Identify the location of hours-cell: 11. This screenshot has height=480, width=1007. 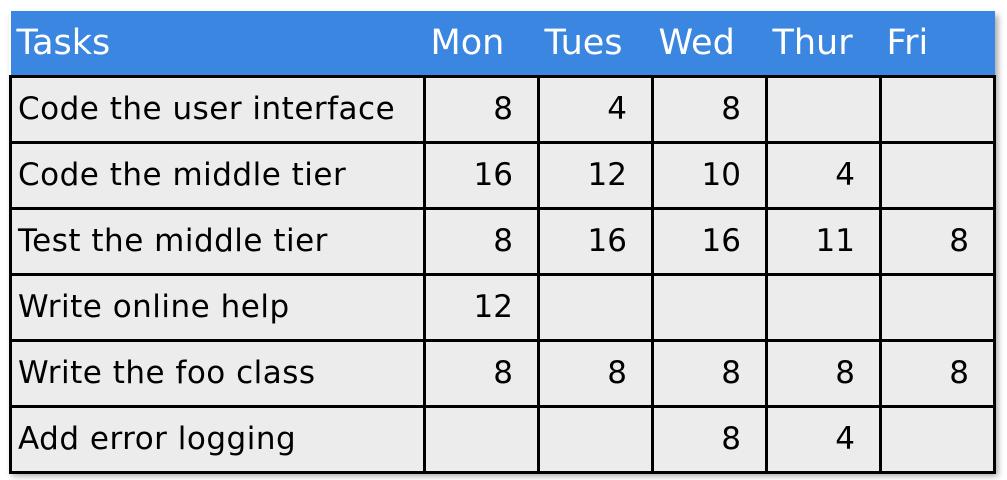
(823, 241).